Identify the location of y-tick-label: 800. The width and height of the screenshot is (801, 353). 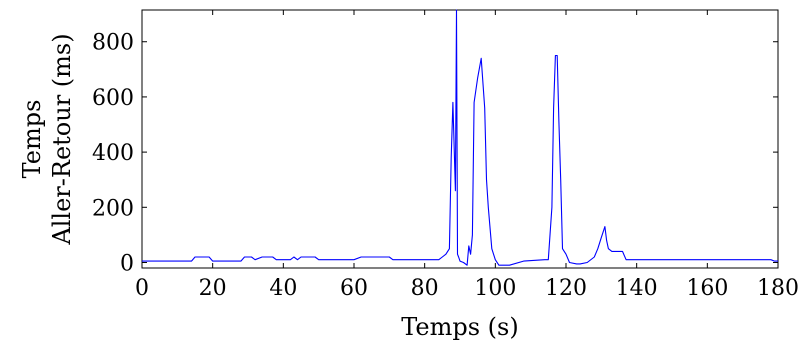
(113, 43).